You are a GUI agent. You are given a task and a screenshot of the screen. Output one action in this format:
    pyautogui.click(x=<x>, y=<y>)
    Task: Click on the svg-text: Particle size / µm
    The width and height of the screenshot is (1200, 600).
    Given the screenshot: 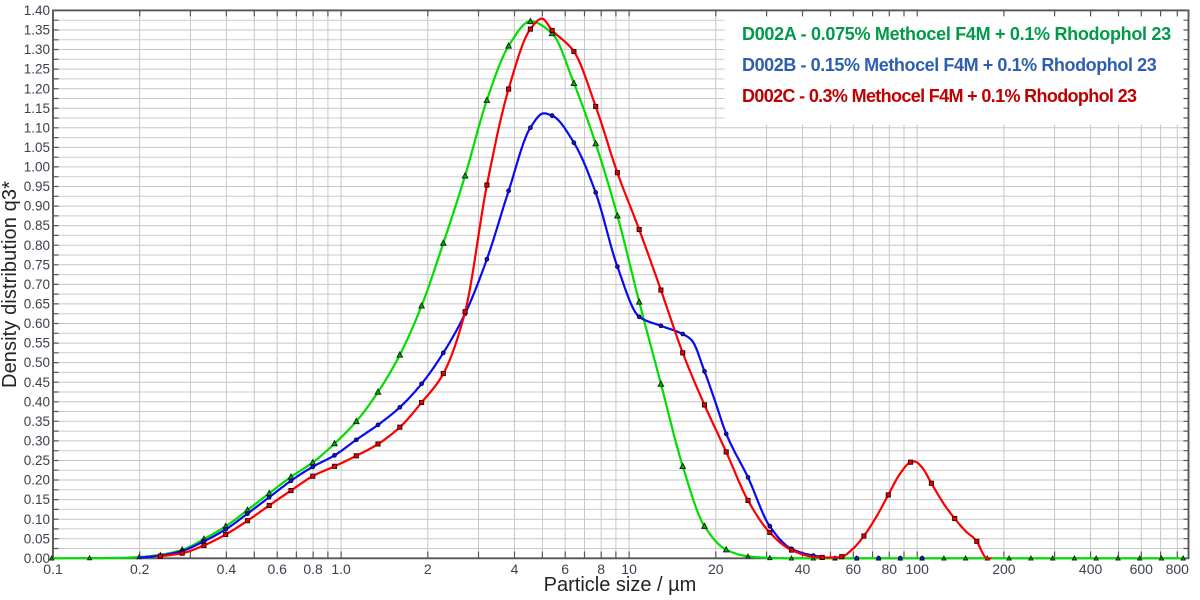 What is the action you would take?
    pyautogui.click(x=620, y=585)
    